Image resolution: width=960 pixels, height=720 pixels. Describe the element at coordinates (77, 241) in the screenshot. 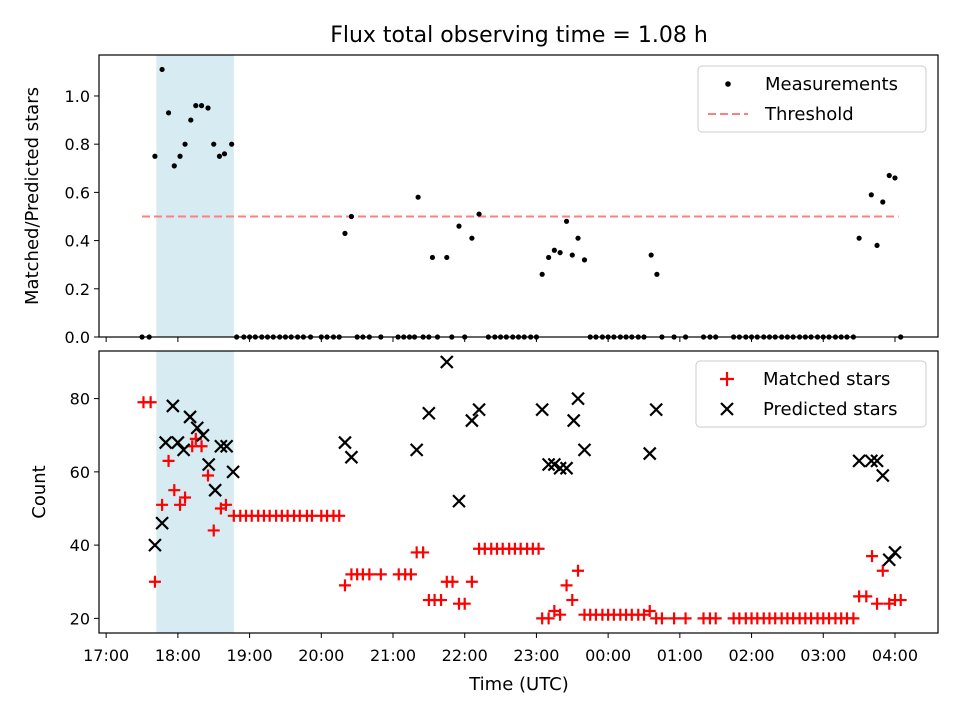

I see `top-y-tick-label: 0.4` at that location.